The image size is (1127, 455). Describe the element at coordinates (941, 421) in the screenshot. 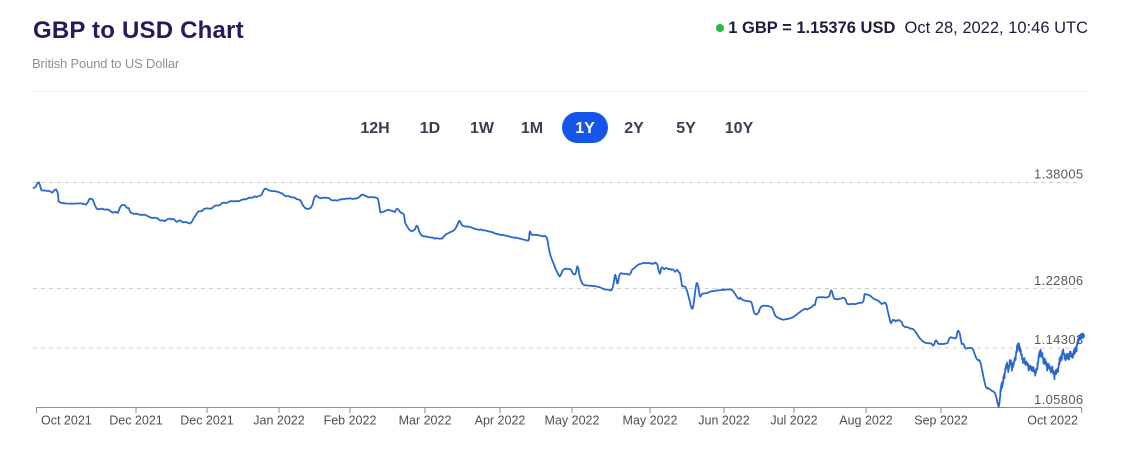

I see `svg-text: Sep 2022` at that location.